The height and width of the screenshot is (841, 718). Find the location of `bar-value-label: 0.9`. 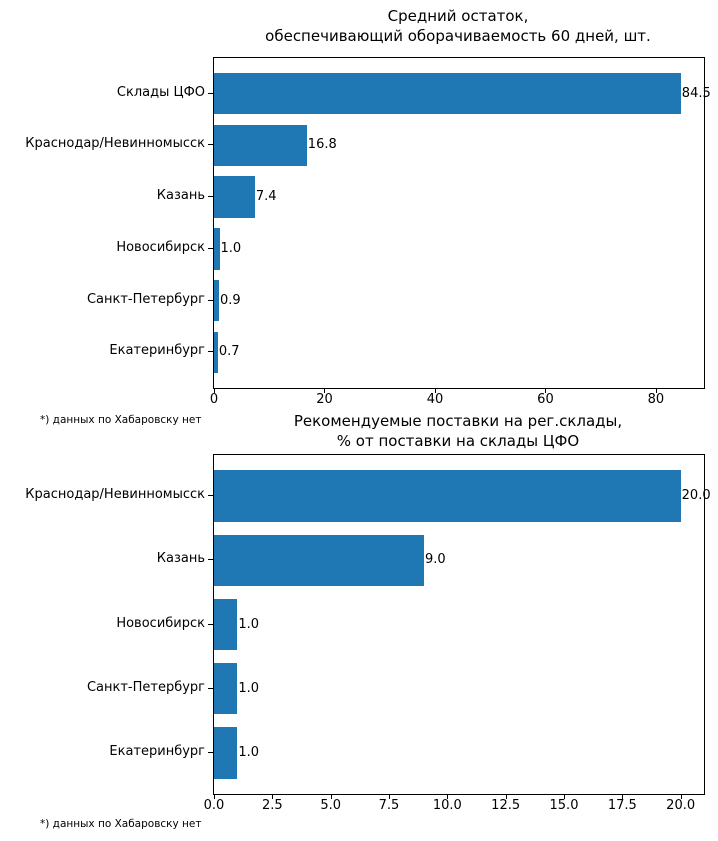

bar-value-label: 0.9 is located at coordinates (230, 300).